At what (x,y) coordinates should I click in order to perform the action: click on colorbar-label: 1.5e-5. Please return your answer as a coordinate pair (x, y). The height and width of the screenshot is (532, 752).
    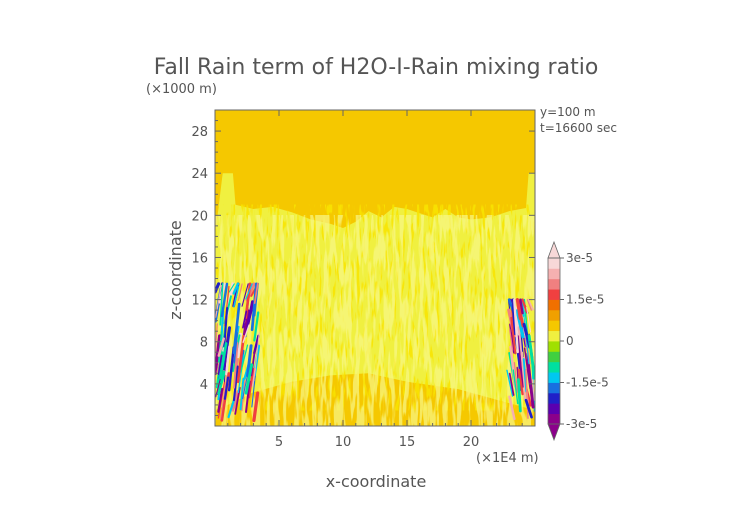
    Looking at the image, I should click on (585, 300).